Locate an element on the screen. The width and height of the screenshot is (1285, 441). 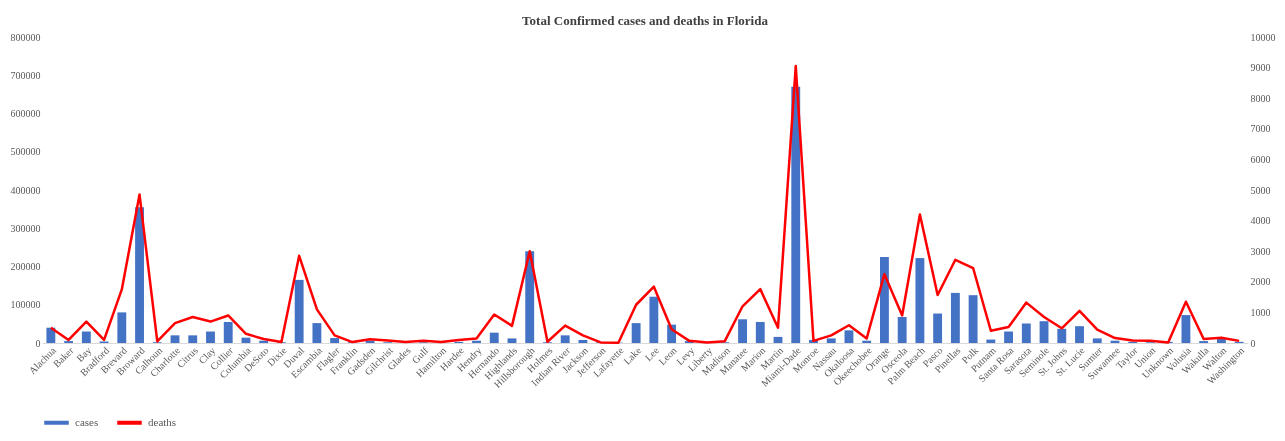
y-tick-label: 100000 is located at coordinates (25, 305).